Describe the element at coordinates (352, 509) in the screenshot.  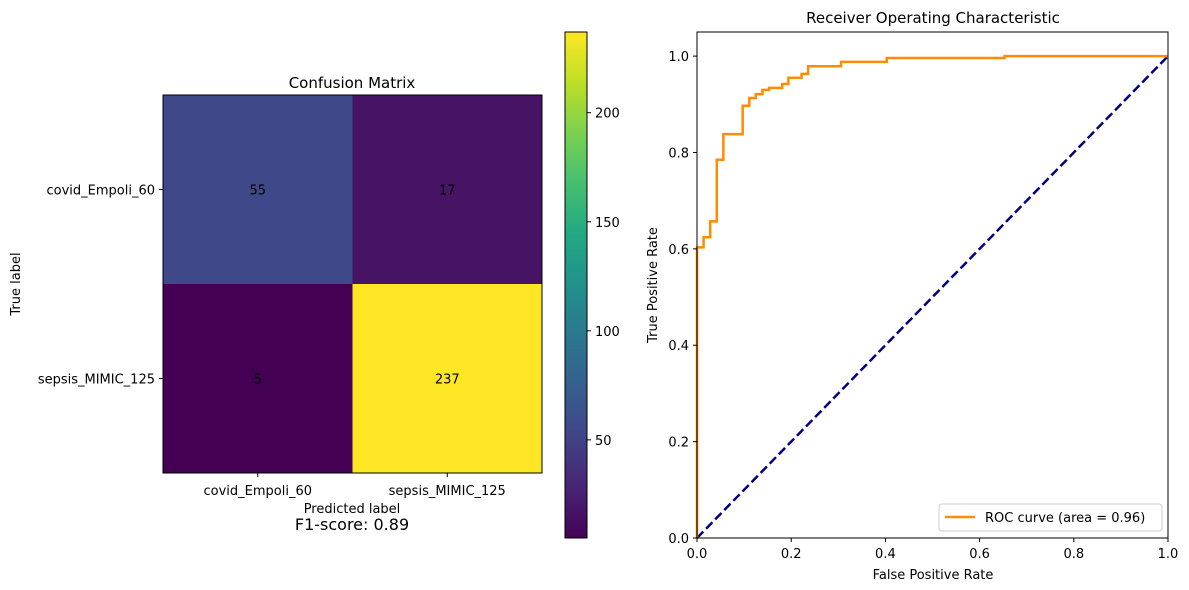
I see `cm-xlabel: Predicted label` at that location.